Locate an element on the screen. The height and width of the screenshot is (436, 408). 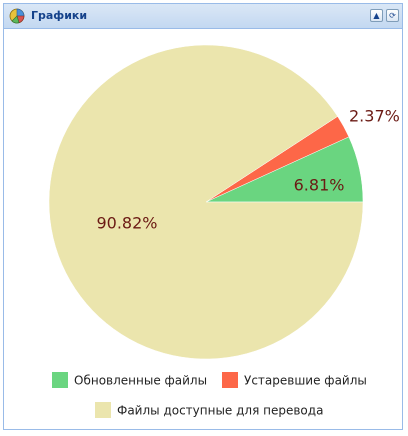
refresh-icon: ⟳ is located at coordinates (392, 15).